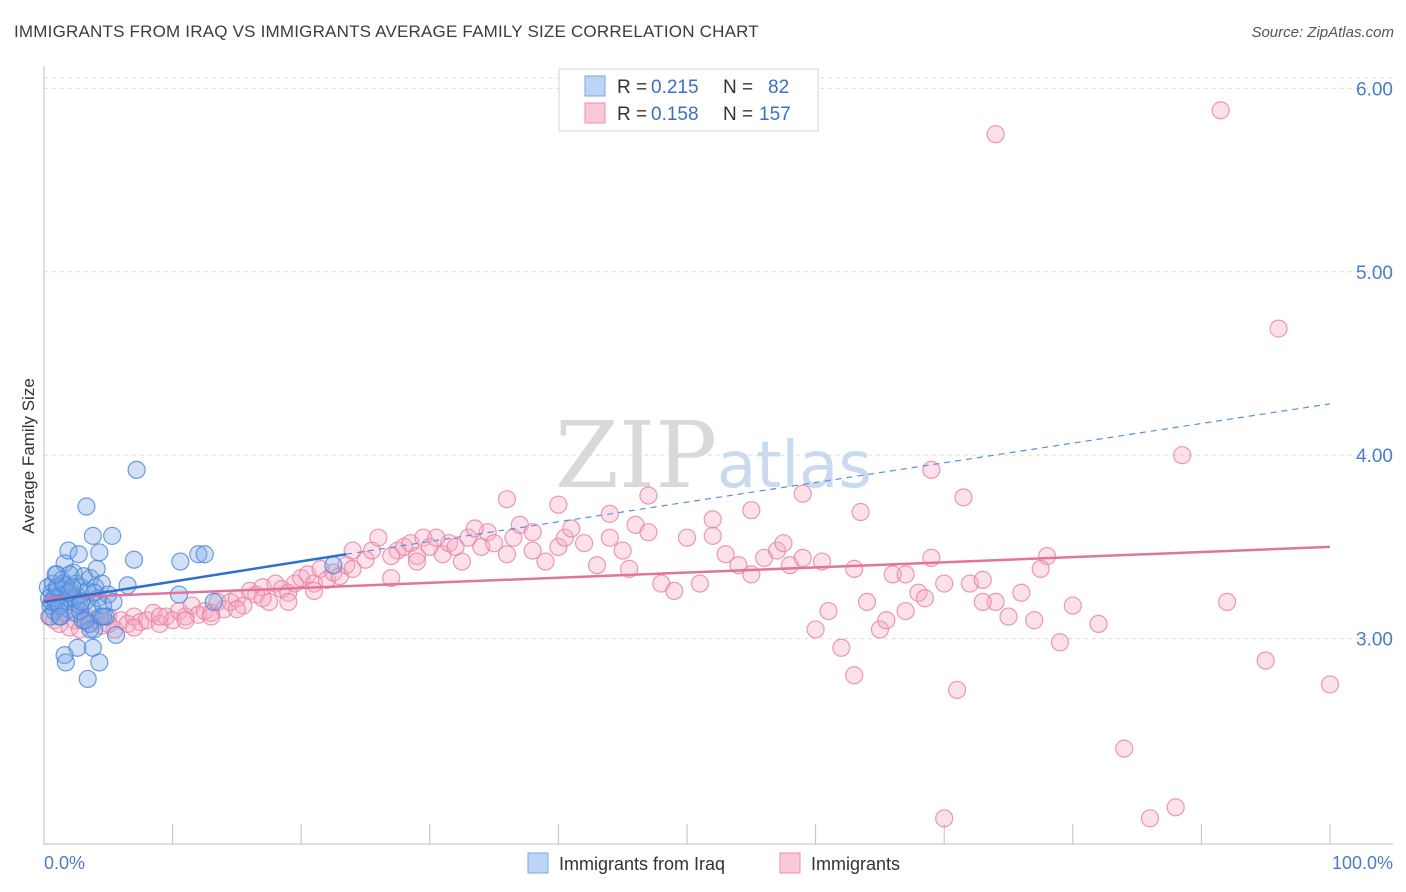 The width and height of the screenshot is (1406, 892). I want to click on legend-r-label-1: R =, so click(632, 87).